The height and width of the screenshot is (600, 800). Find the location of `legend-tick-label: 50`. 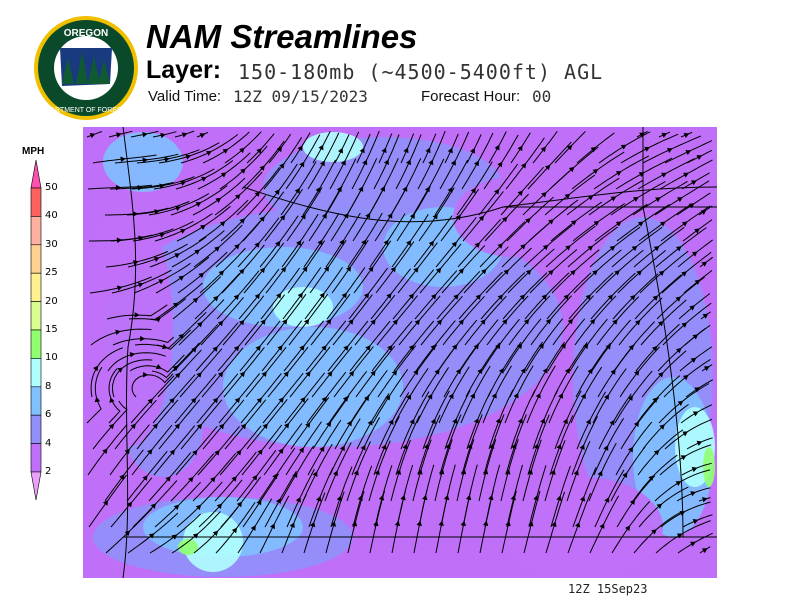

legend-tick-label: 50 is located at coordinates (51, 187).